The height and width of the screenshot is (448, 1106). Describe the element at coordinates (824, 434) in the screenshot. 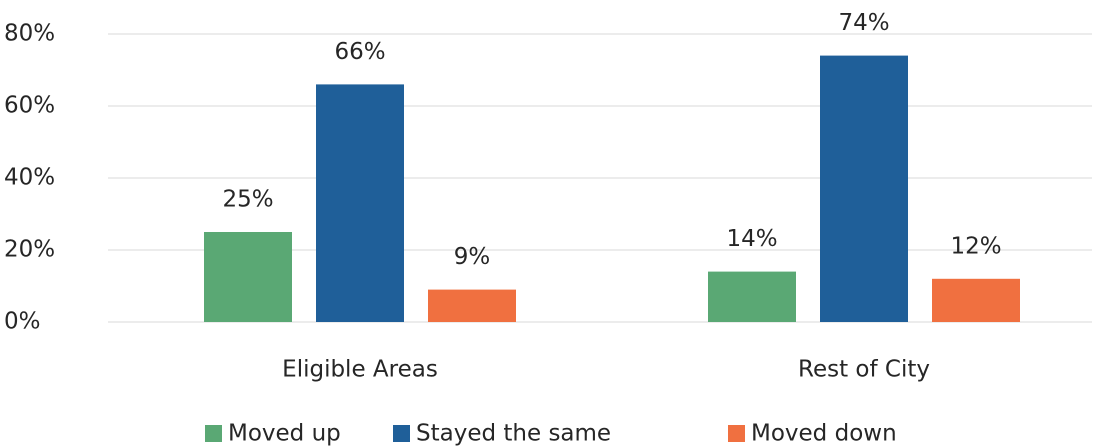

I see `legend-label: Moved down` at that location.